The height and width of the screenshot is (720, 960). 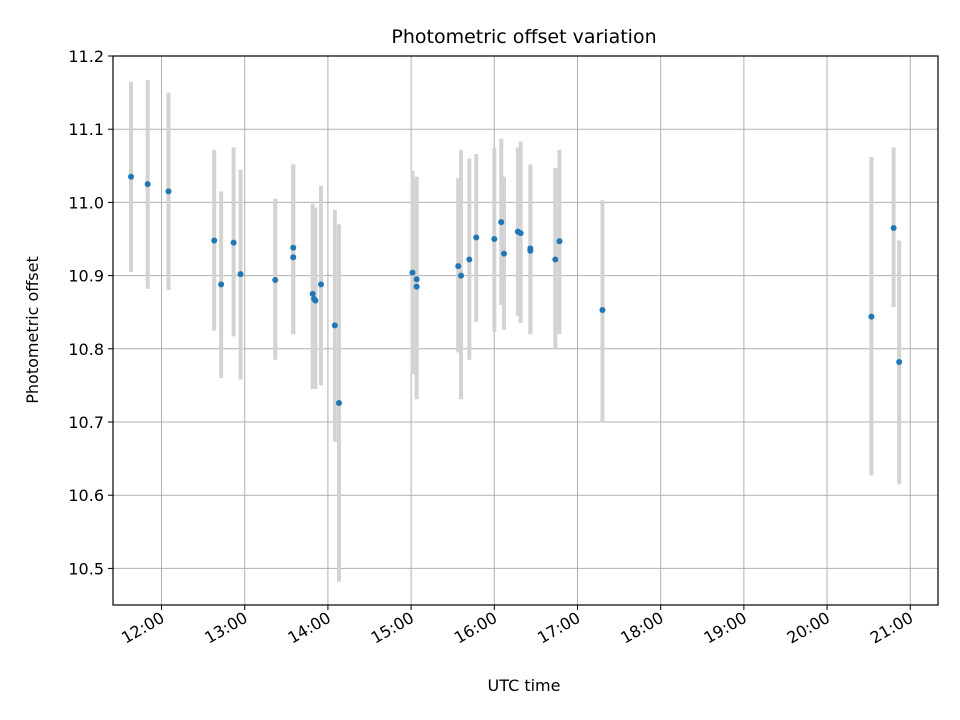 I want to click on x-tick-label: 20:00, so click(x=808, y=628).